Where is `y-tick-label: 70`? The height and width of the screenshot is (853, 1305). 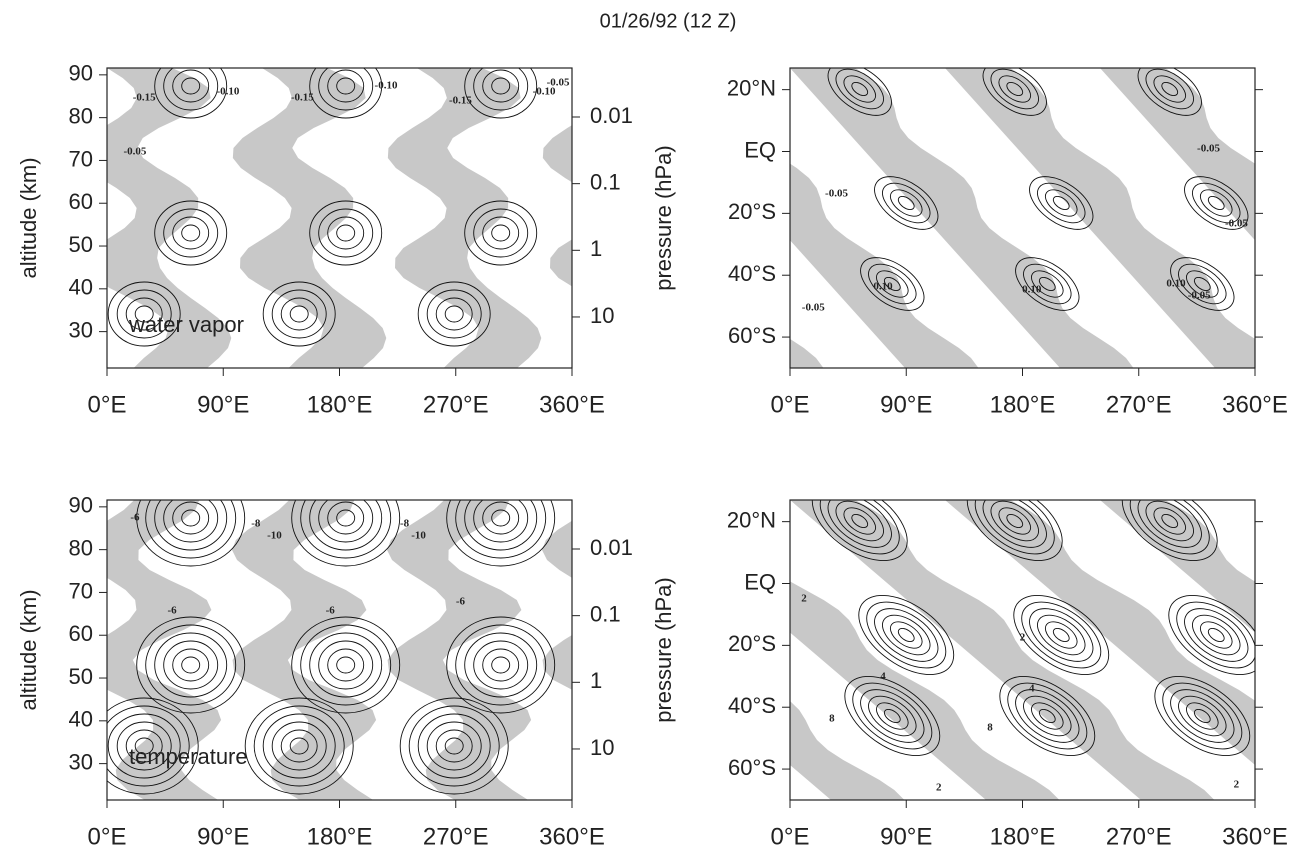 y-tick-label: 70 is located at coordinates (81, 590).